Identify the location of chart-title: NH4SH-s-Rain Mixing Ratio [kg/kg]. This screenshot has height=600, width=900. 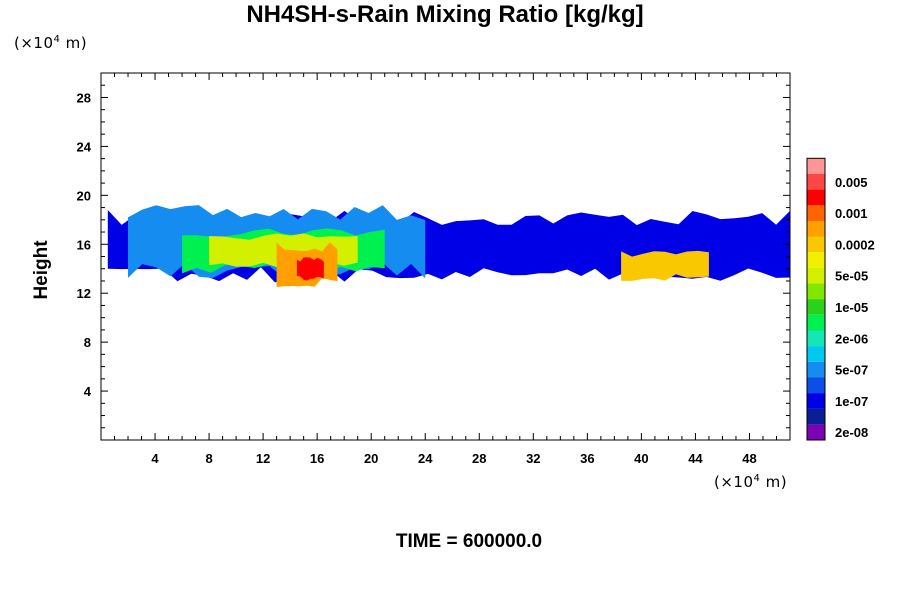
(445, 14).